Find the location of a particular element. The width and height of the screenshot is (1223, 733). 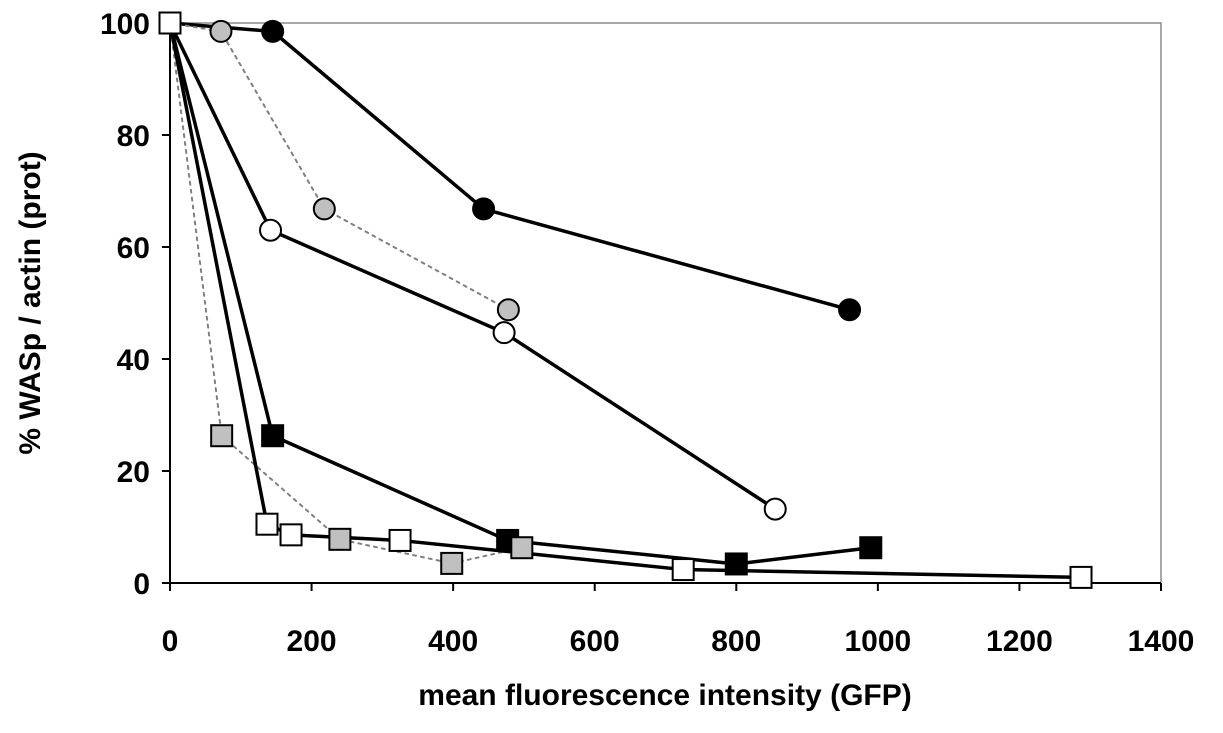

y-tick-label: 60 is located at coordinates (133, 248).